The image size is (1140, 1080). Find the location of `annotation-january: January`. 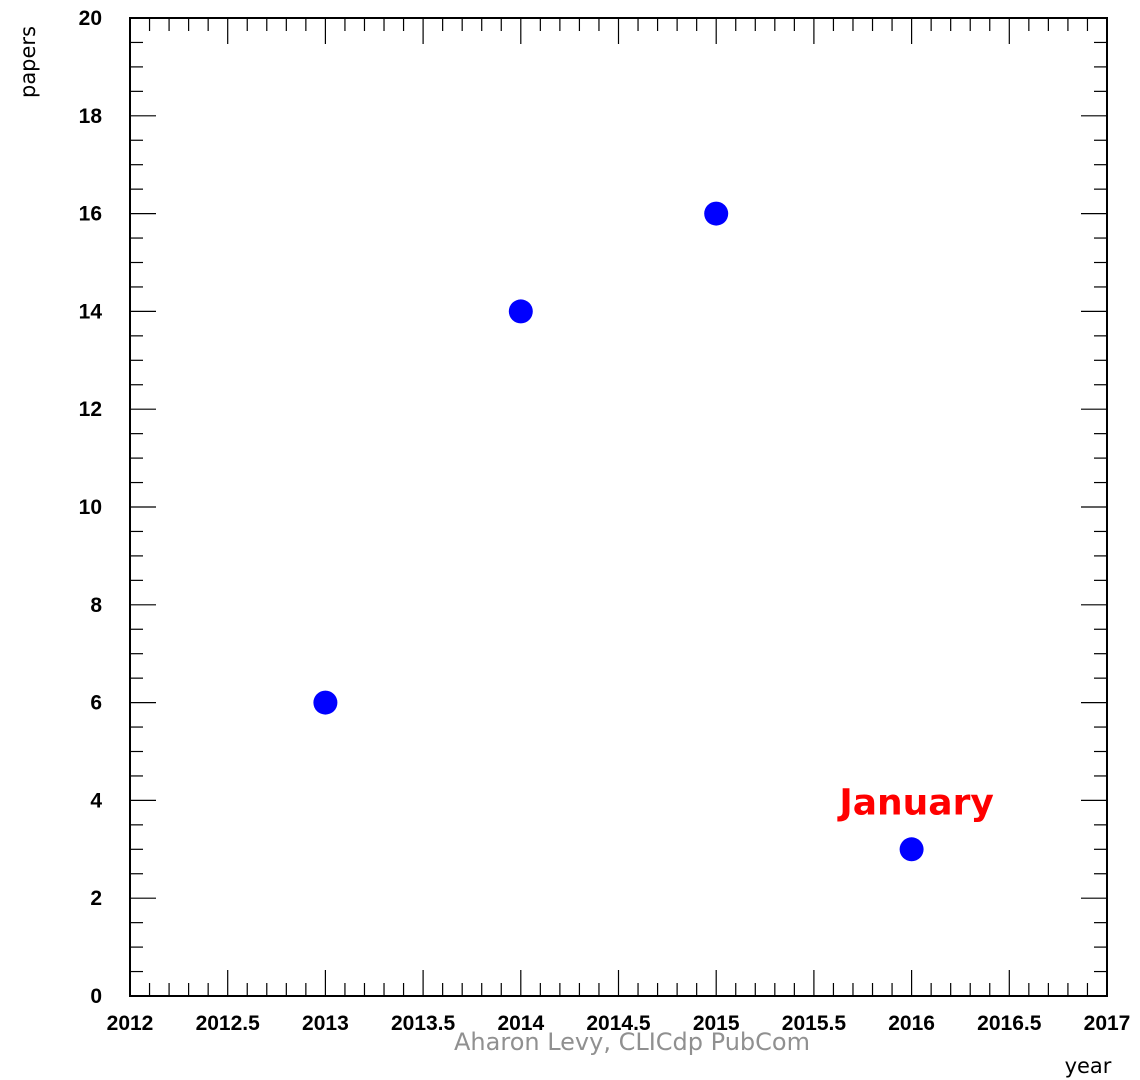

annotation-january: January is located at coordinates (914, 802).